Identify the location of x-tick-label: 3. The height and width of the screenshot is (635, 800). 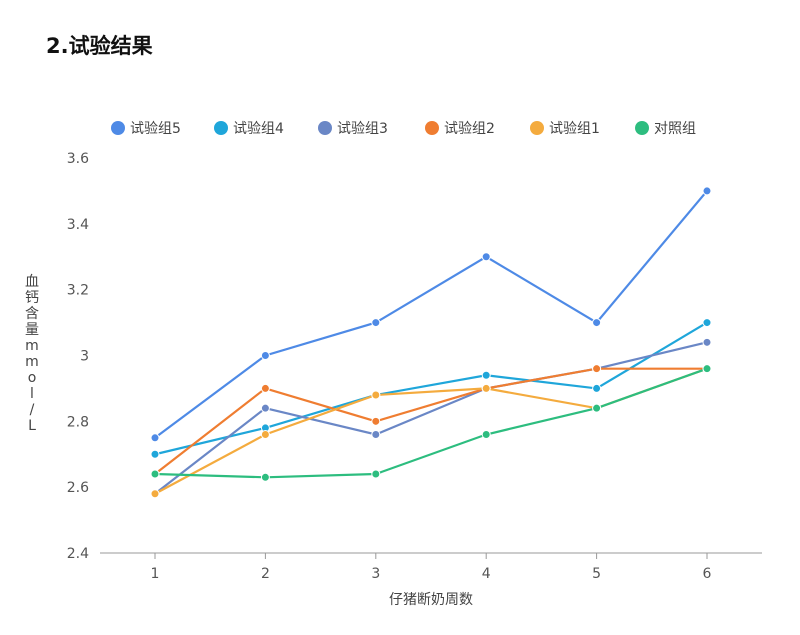
(375, 574).